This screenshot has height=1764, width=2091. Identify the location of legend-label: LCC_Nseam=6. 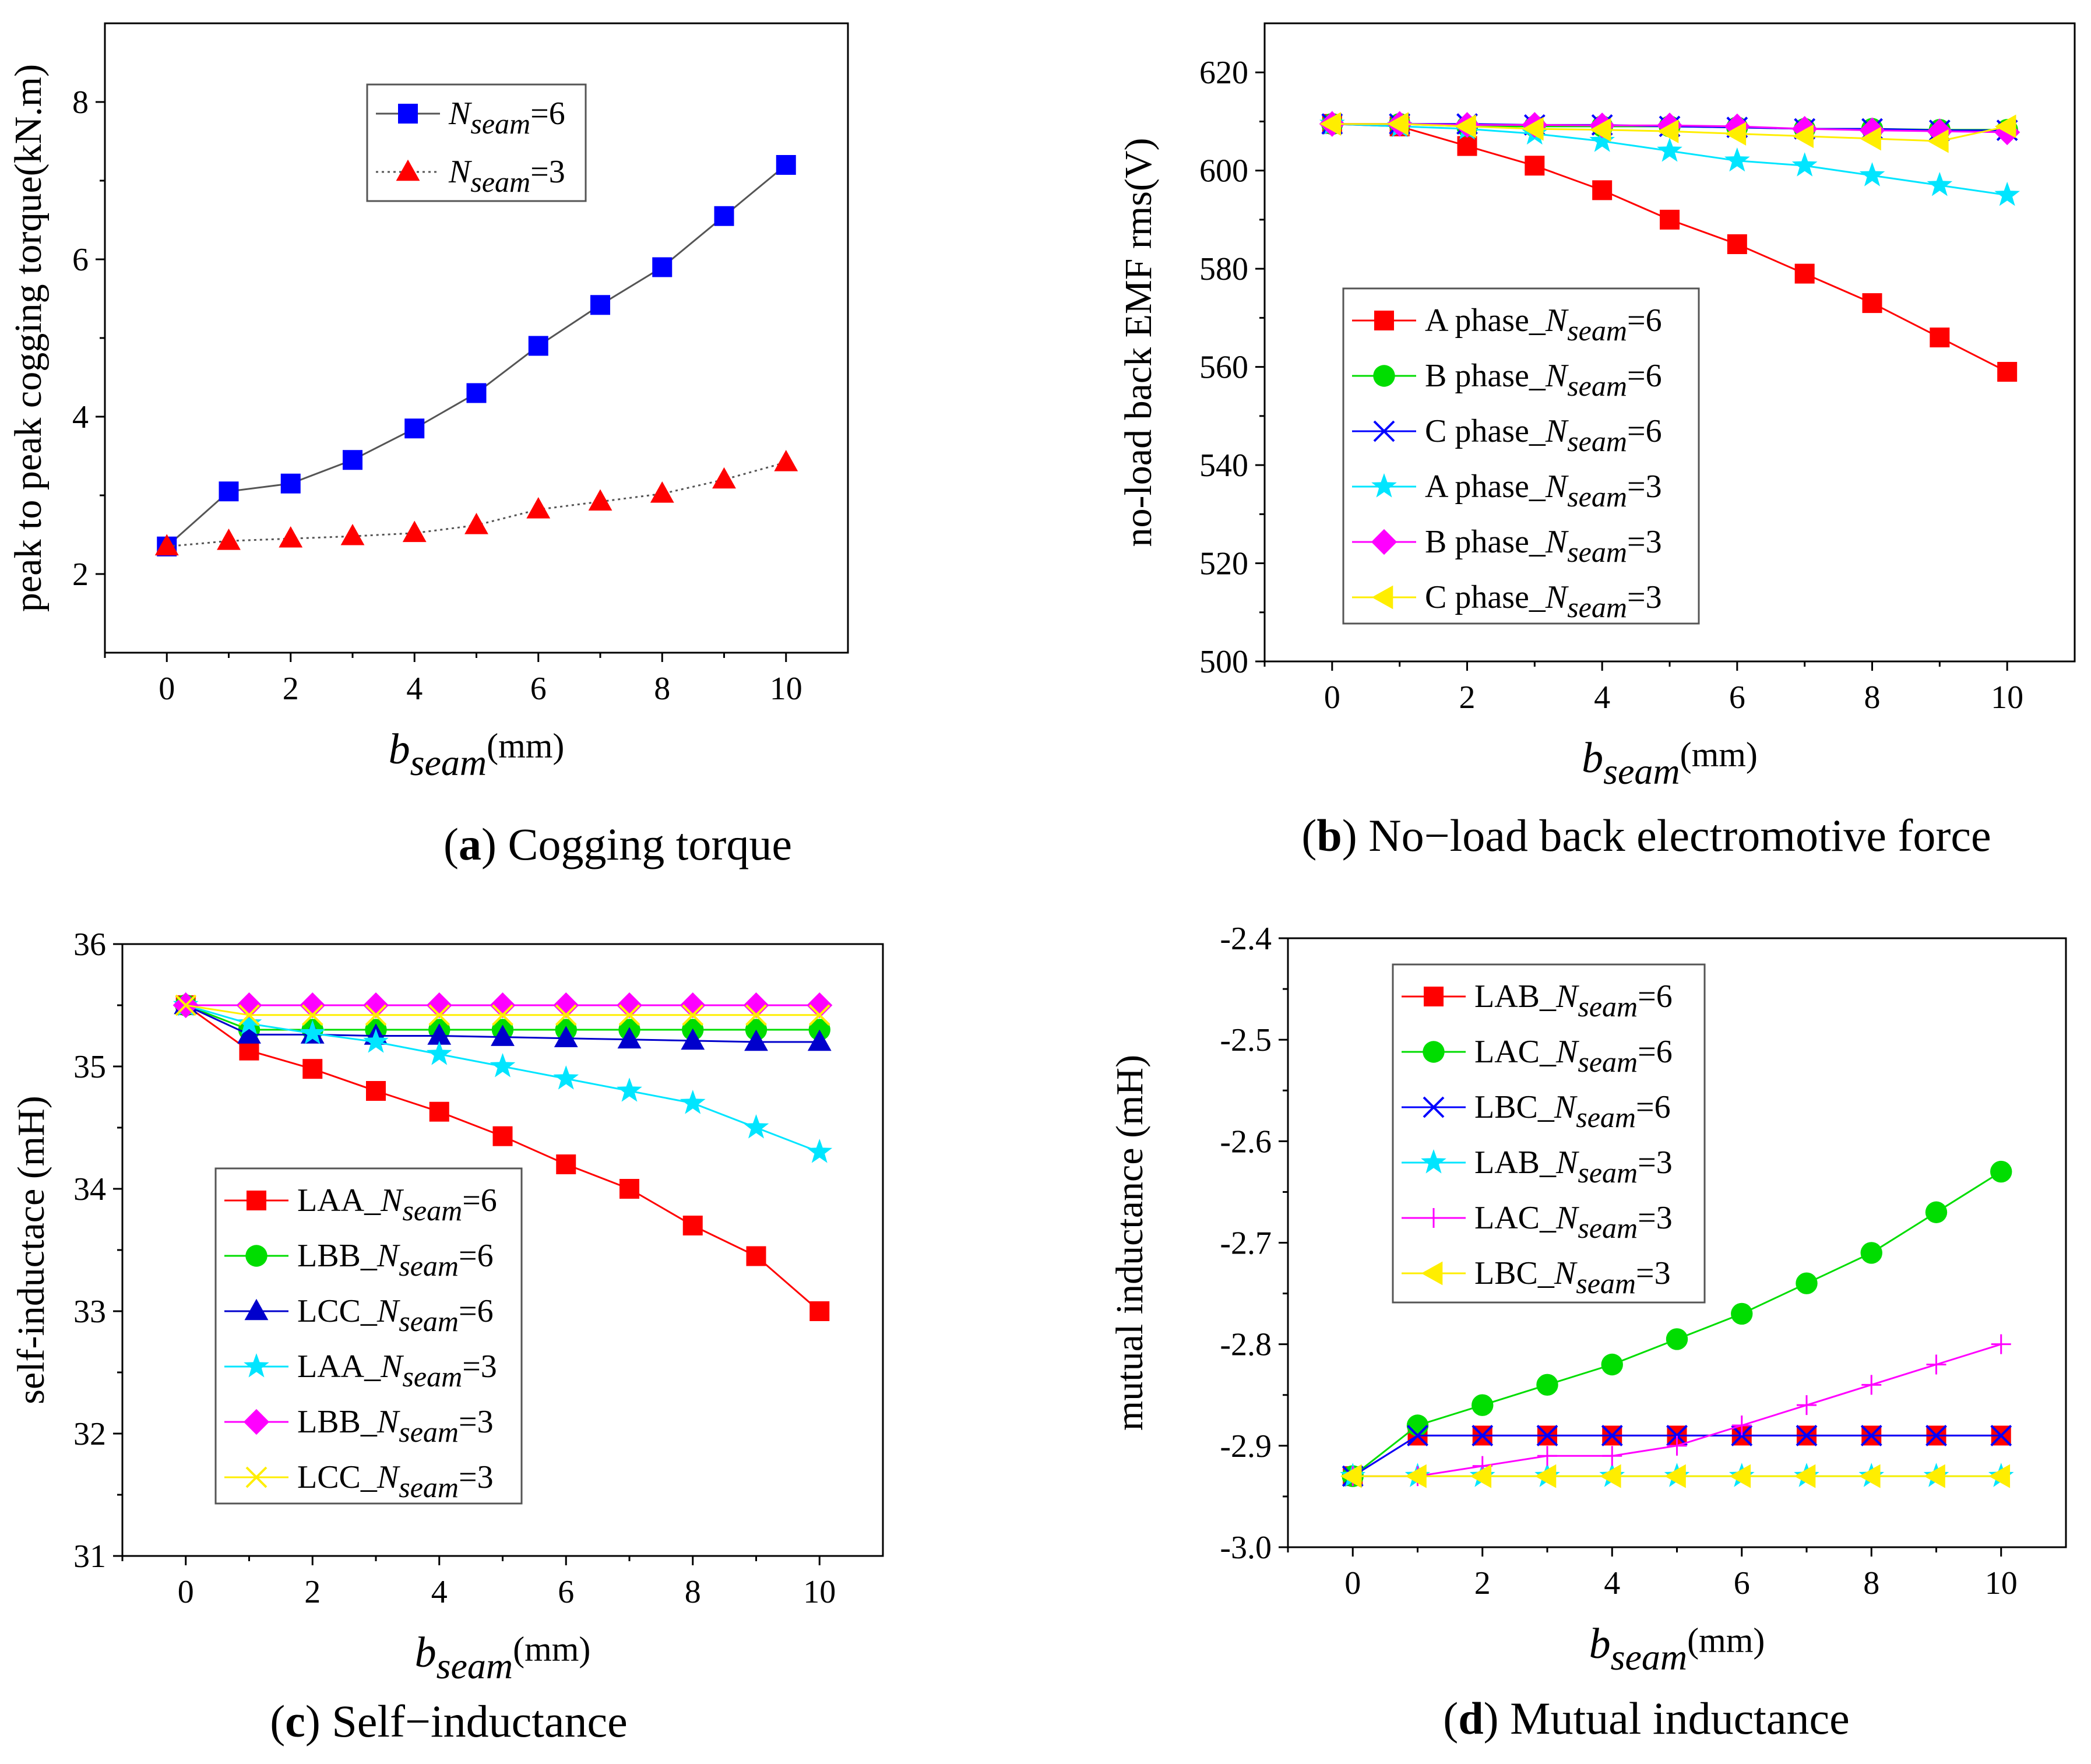
(395, 1315).